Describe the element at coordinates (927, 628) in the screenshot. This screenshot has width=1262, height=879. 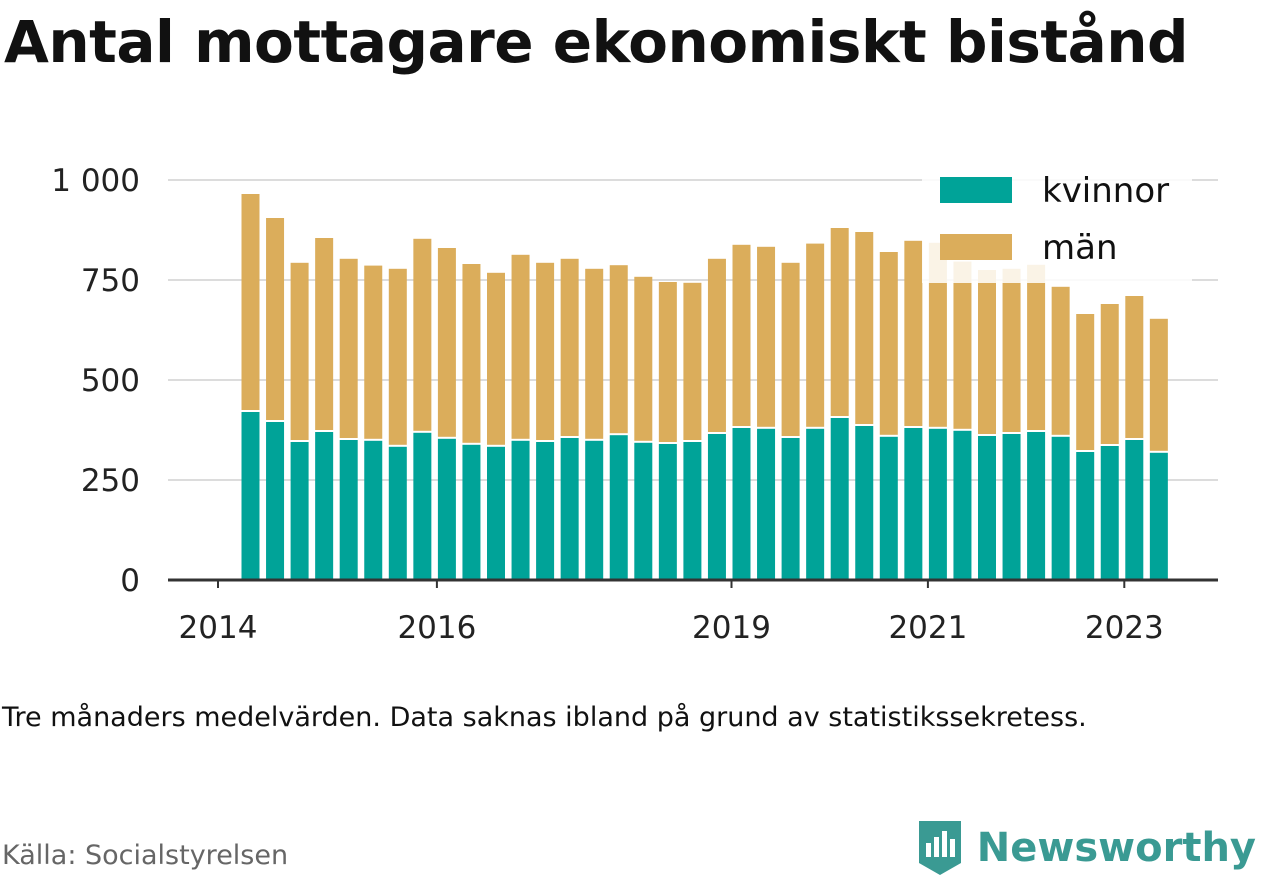
I see `x-tick-label: 2021` at that location.